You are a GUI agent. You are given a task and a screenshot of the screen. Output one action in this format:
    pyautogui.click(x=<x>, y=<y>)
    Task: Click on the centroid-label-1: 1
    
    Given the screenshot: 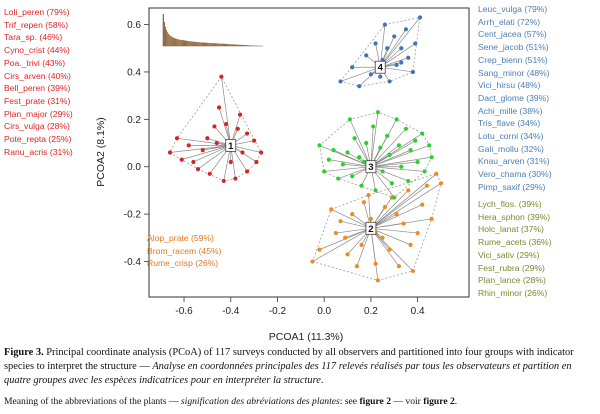 What is the action you would take?
    pyautogui.click(x=231, y=146)
    